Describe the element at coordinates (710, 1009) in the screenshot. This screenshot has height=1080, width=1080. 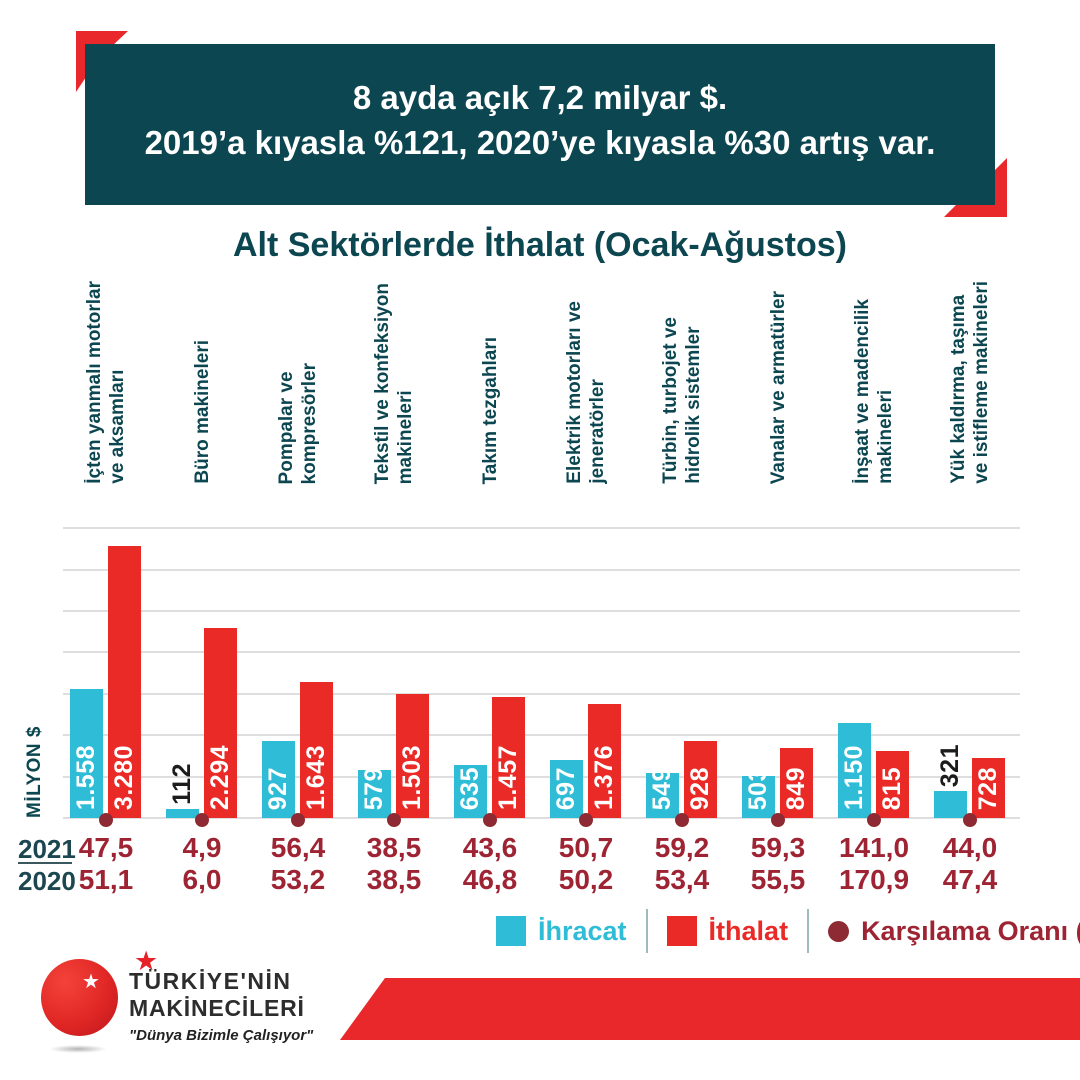
I see `footer-ribbon` at that location.